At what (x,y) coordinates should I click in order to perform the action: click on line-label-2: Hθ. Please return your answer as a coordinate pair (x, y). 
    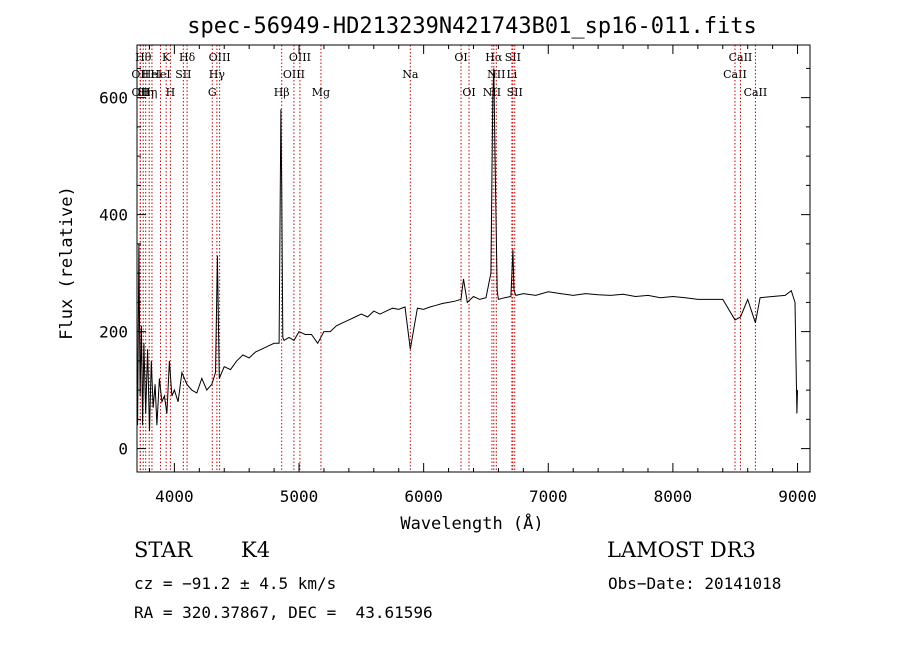
    Looking at the image, I should click on (143, 57).